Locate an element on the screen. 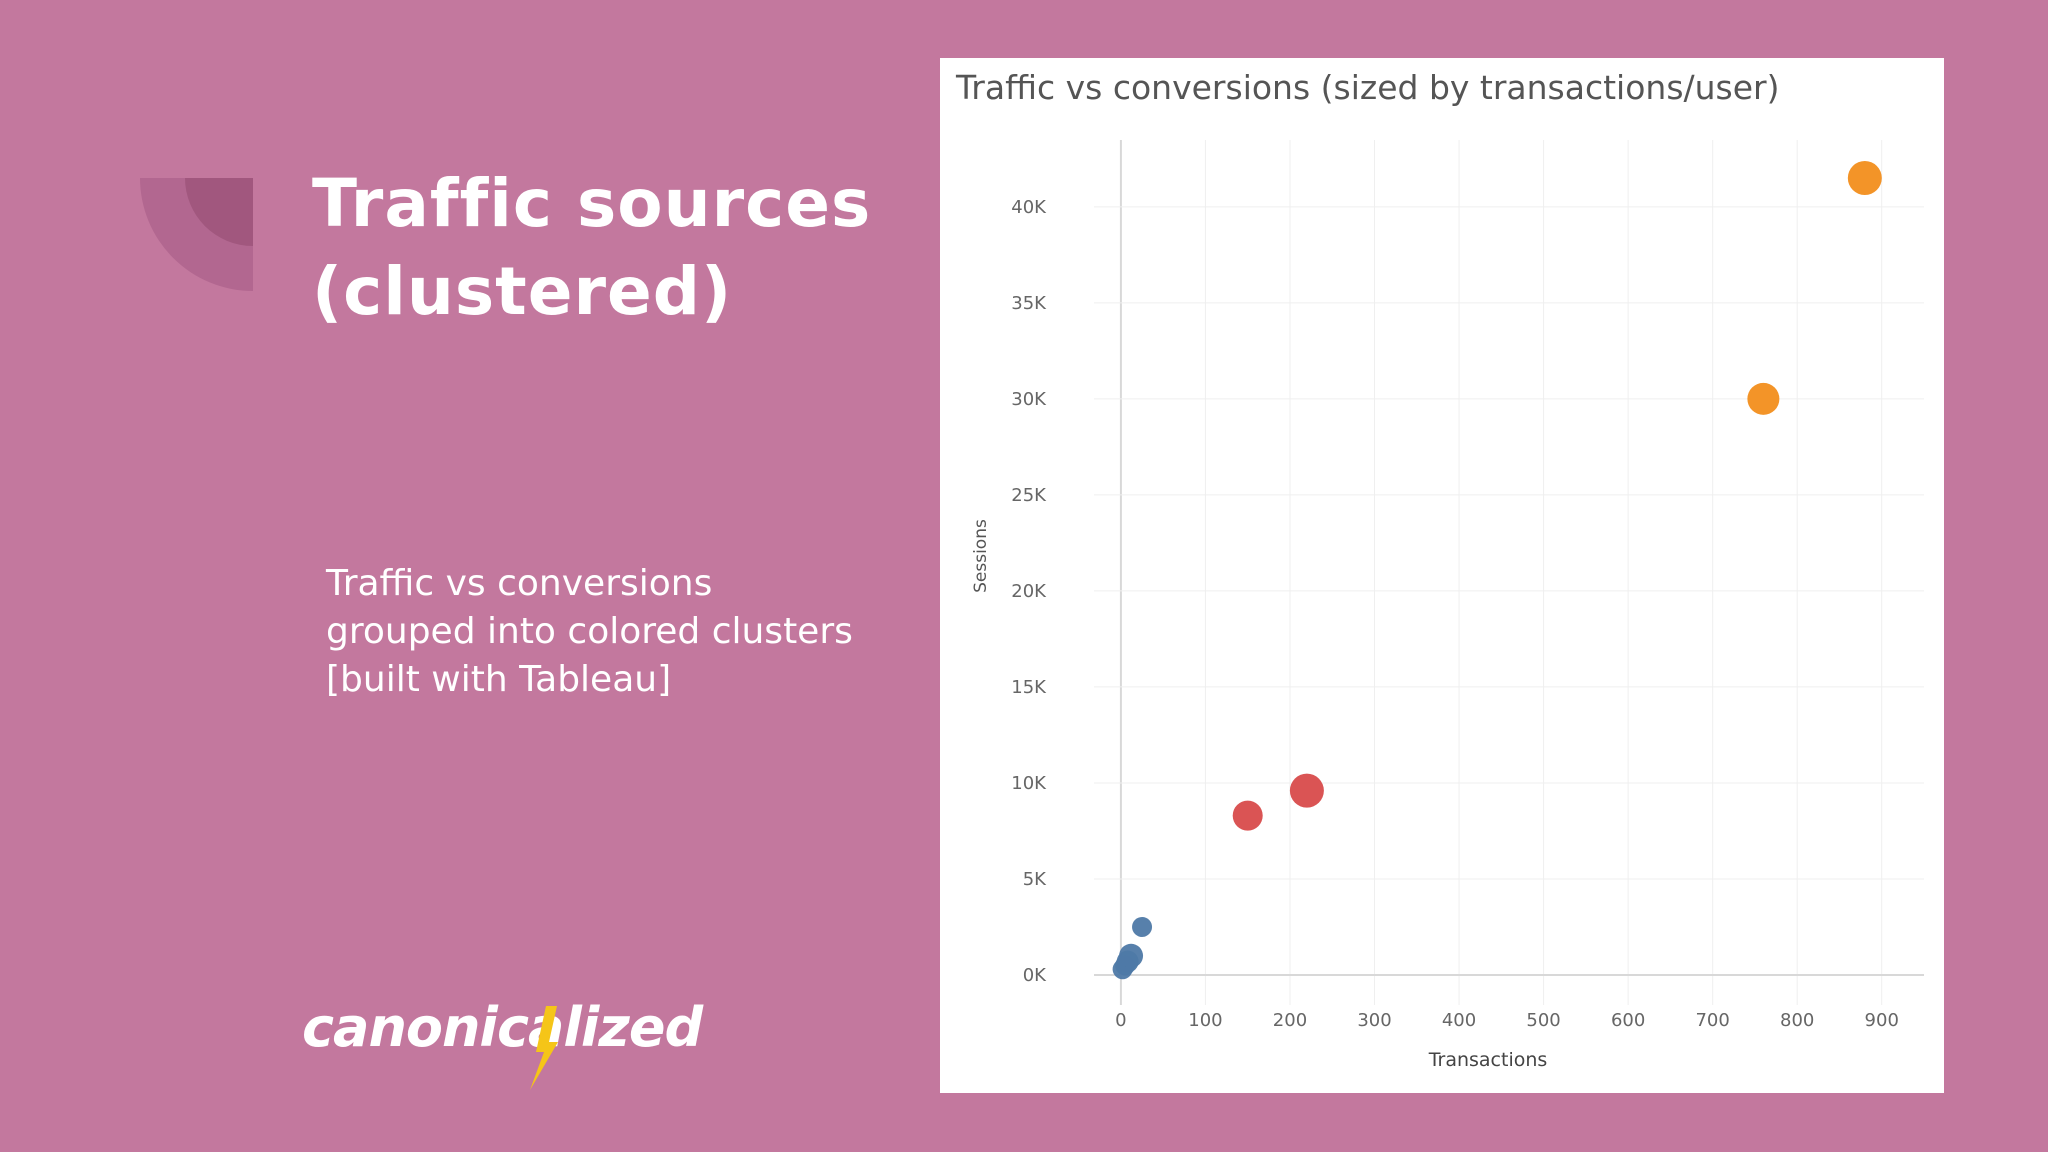 This screenshot has height=1152, width=2048. x-tick-label: 100 is located at coordinates (1205, 1020).